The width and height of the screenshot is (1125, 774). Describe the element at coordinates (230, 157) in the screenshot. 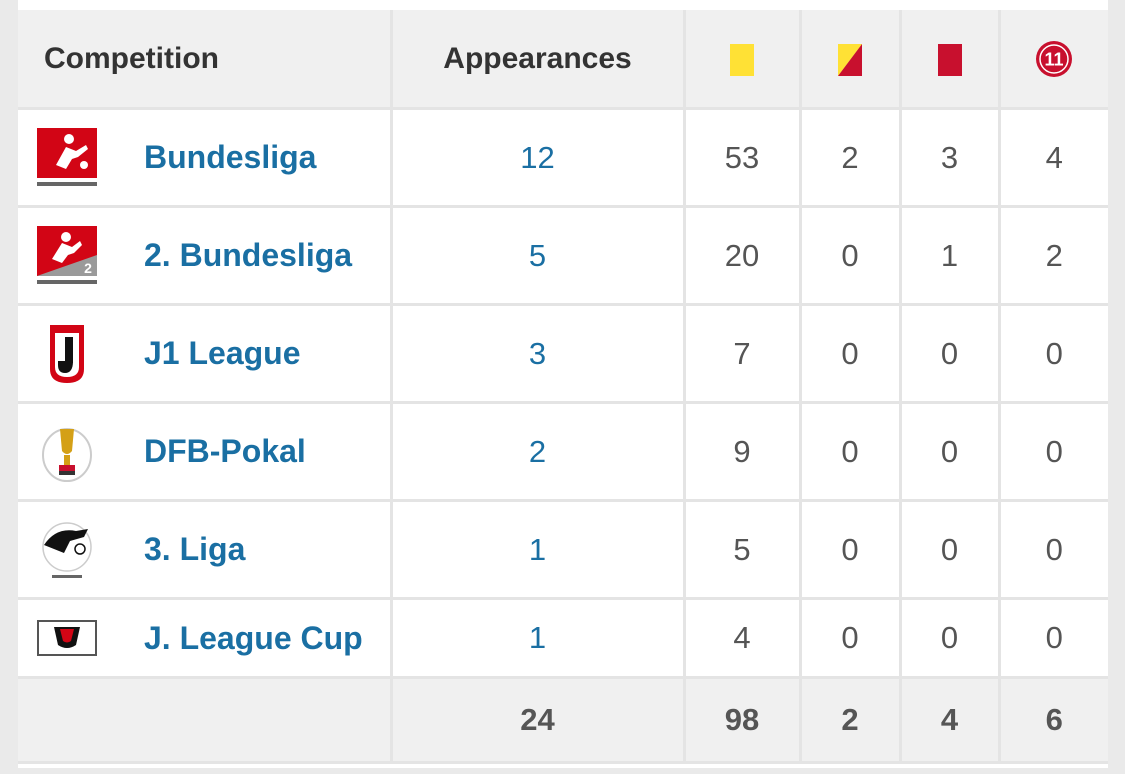

I see `competition-link: Bundesliga` at that location.